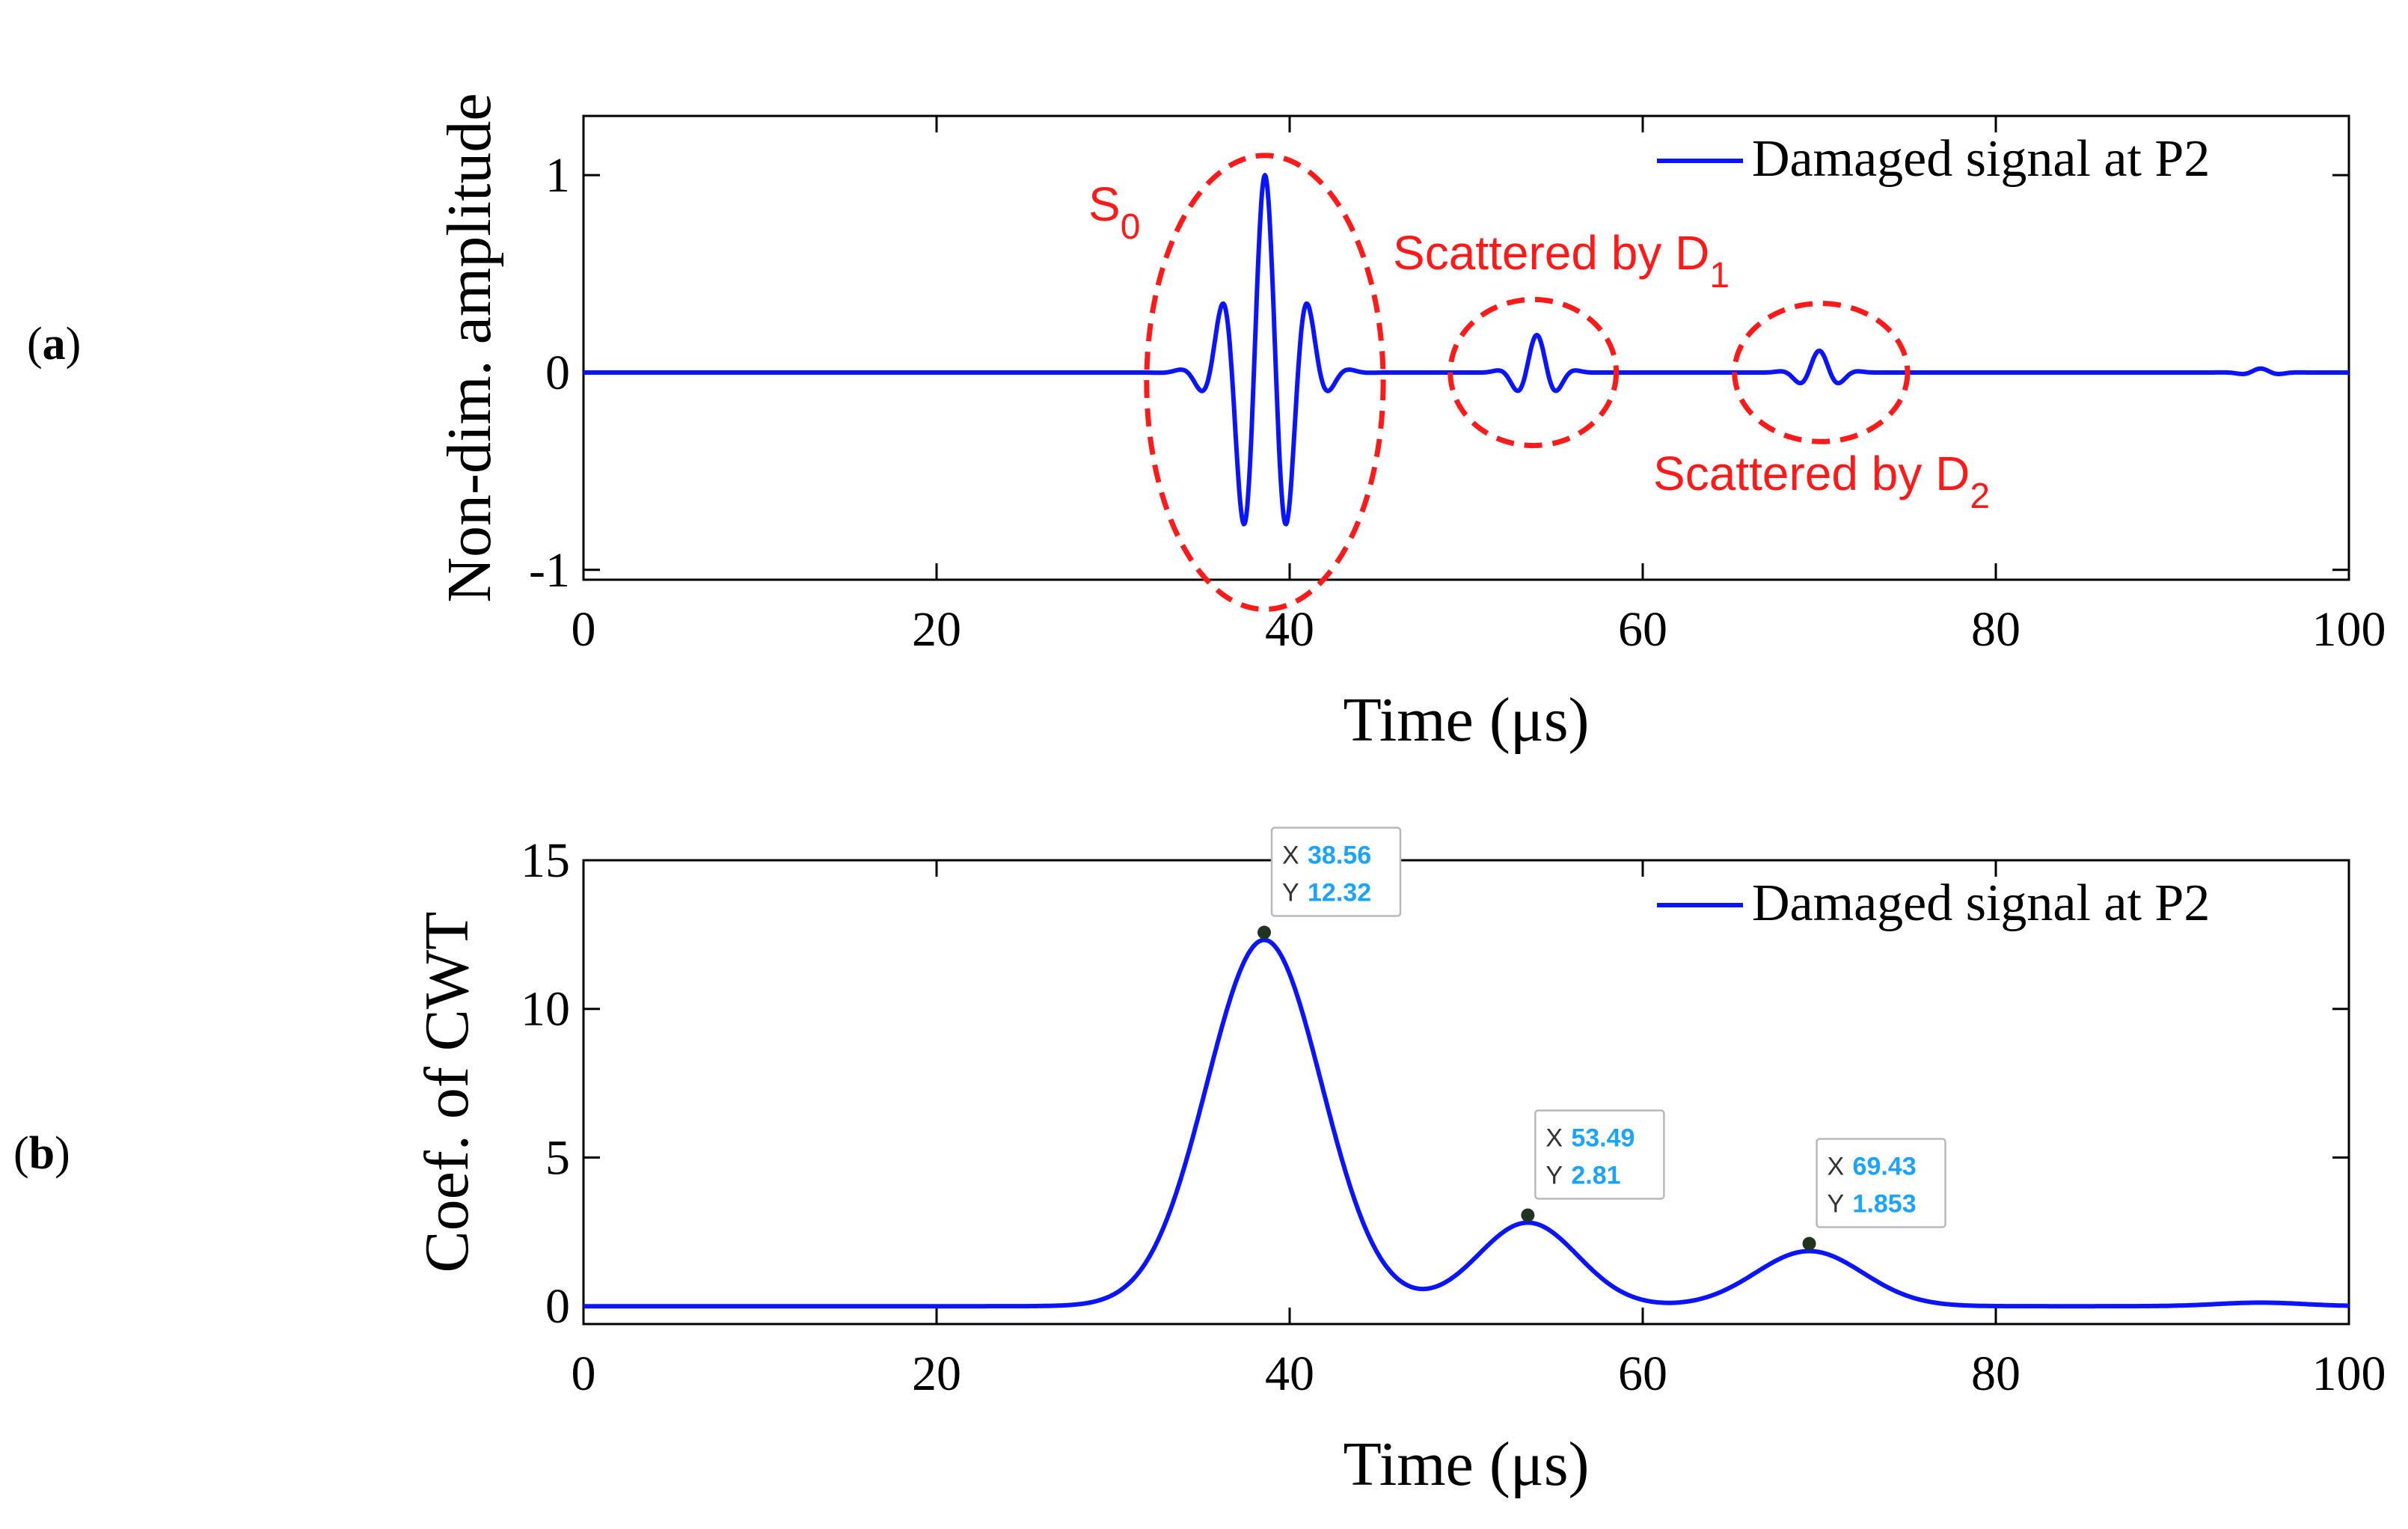 The height and width of the screenshot is (1529, 2408). What do you see at coordinates (545, 860) in the screenshot?
I see `y-tick-label: 15` at bounding box center [545, 860].